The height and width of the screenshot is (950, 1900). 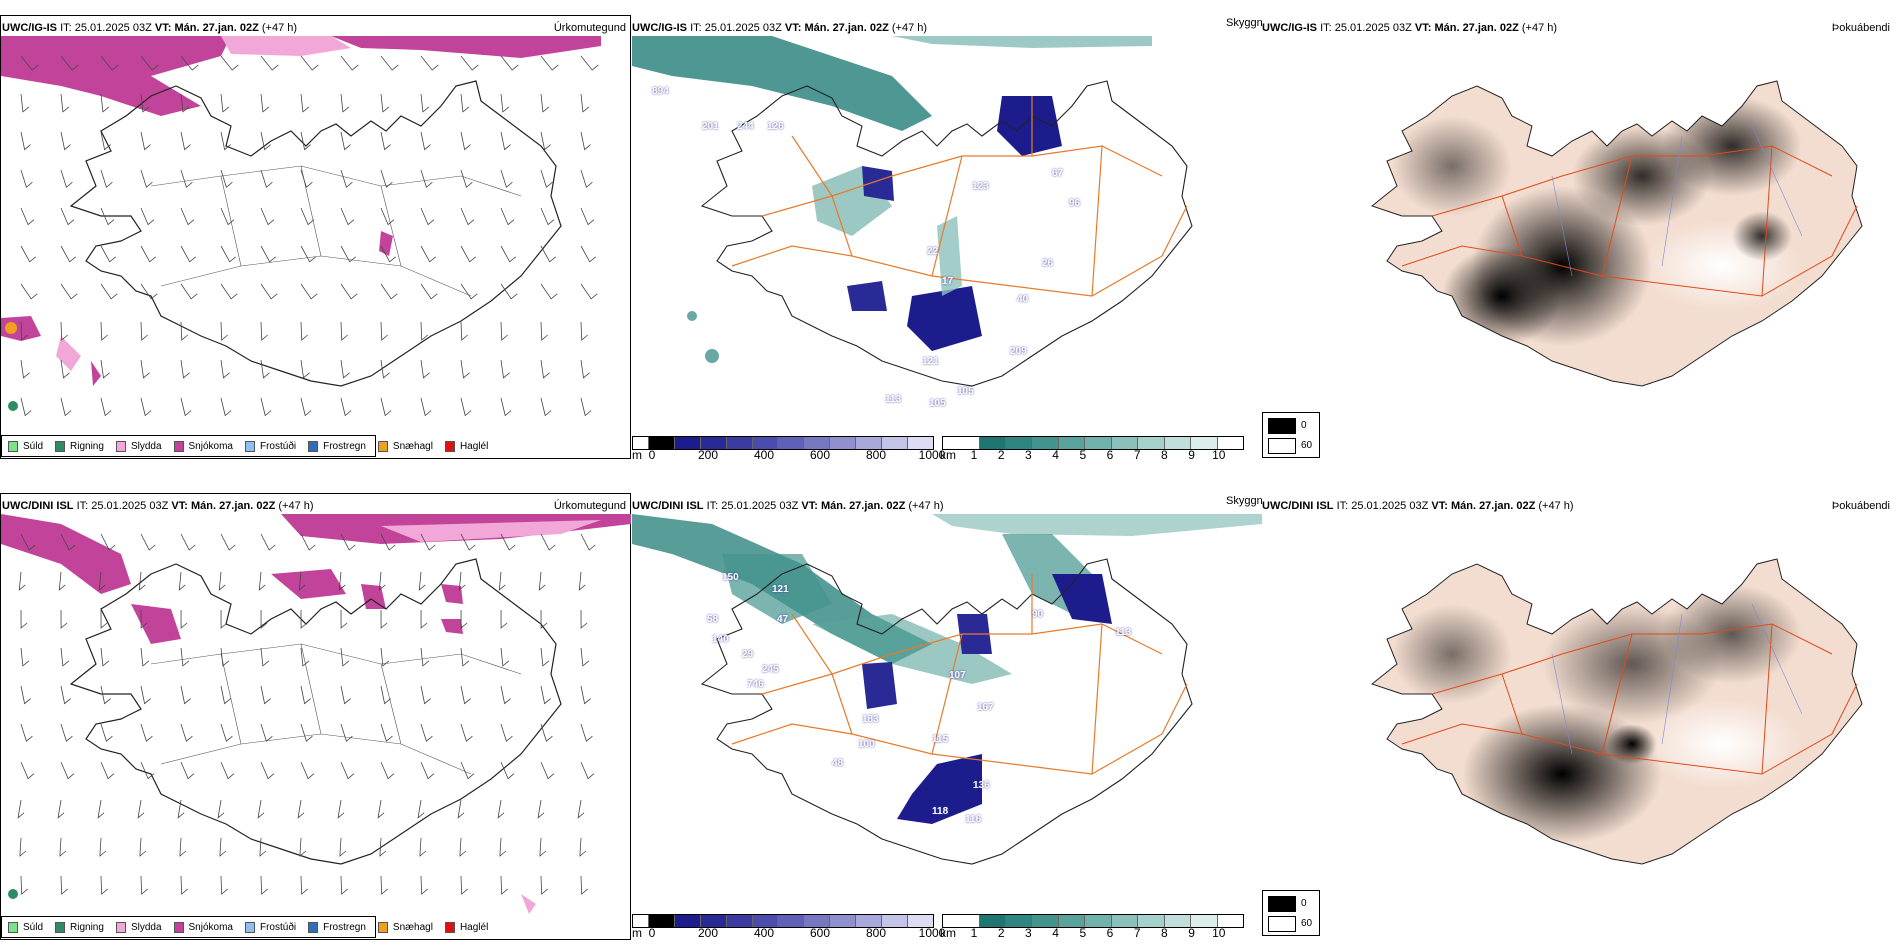 What do you see at coordinates (146, 446) in the screenshot?
I see `legend-label: Slydda` at bounding box center [146, 446].